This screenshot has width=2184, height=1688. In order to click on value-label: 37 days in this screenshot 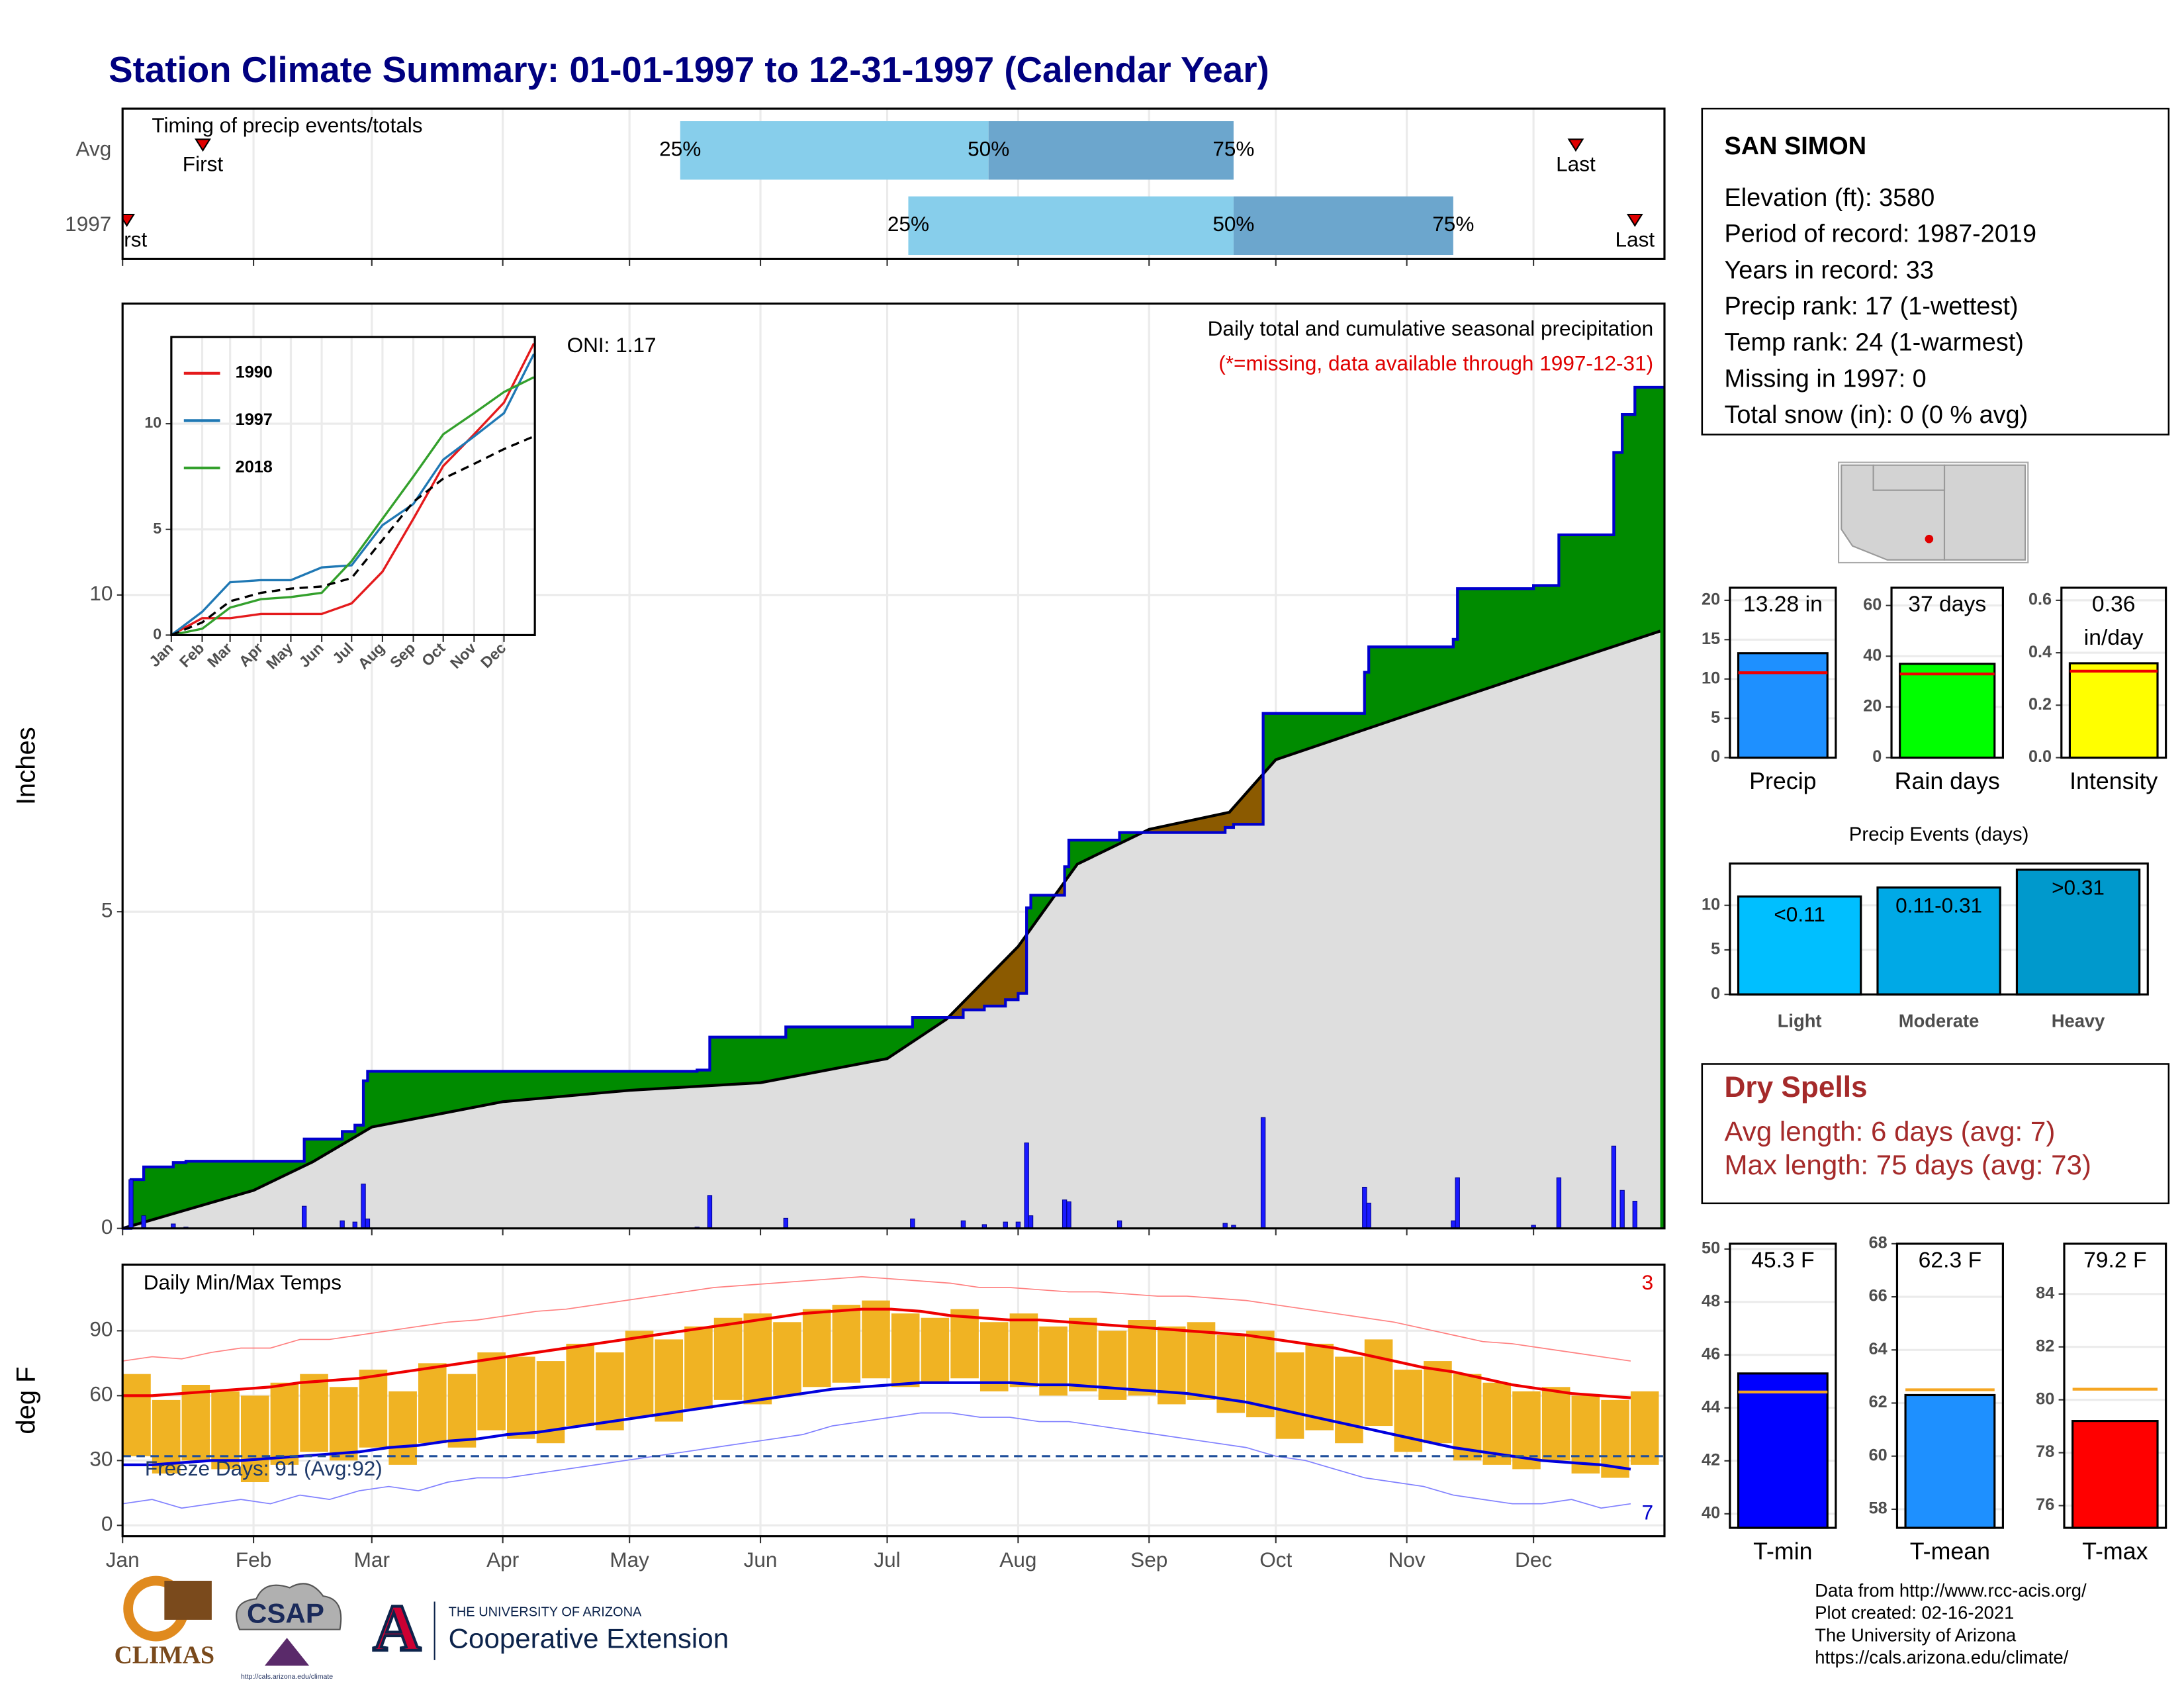, I will do `click(1948, 605)`.